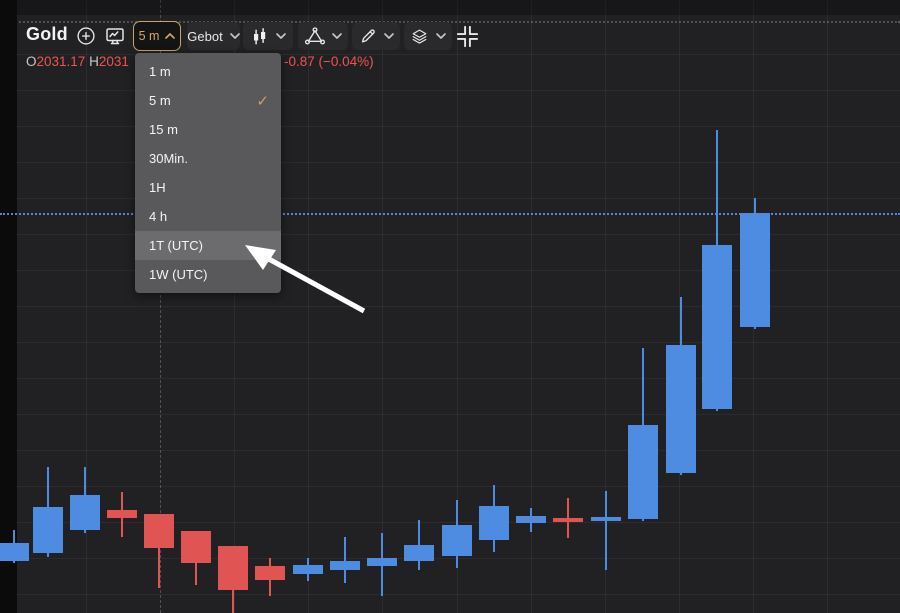 The height and width of the screenshot is (613, 900). What do you see at coordinates (208, 187) in the screenshot?
I see `dropdown-item-1h: 1H` at bounding box center [208, 187].